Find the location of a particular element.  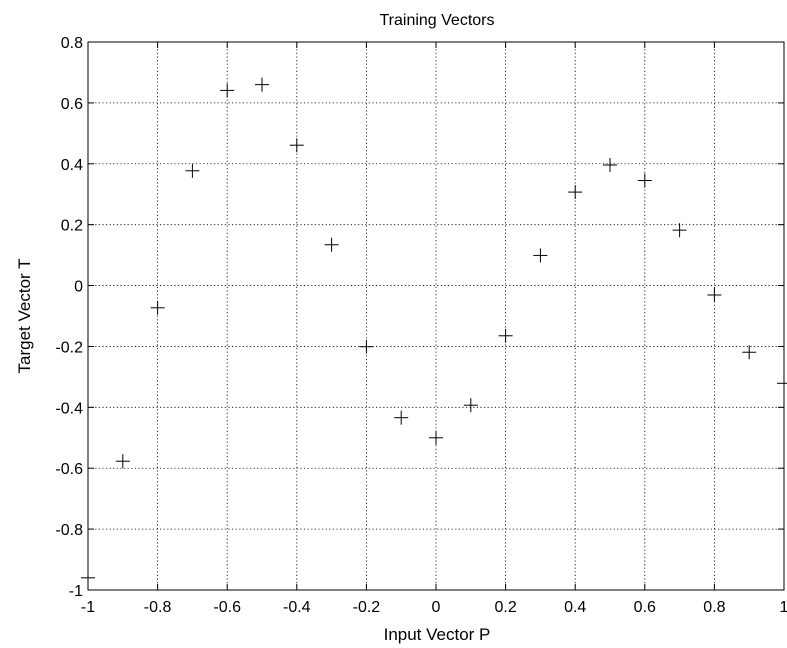

y-tick-label: 0.4 is located at coordinates (72, 165).